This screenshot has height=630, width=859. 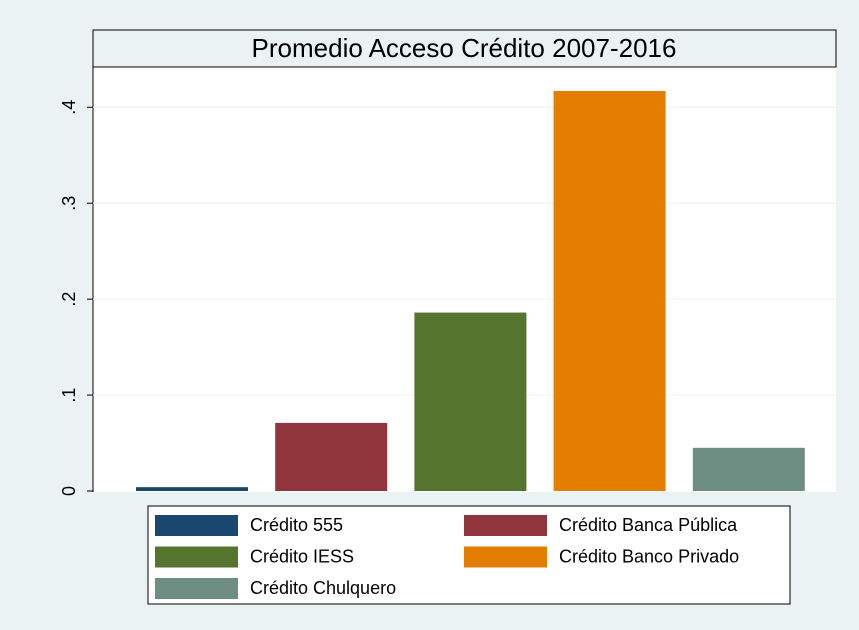 What do you see at coordinates (323, 588) in the screenshot?
I see `legend-label: Crédito Chulquero` at bounding box center [323, 588].